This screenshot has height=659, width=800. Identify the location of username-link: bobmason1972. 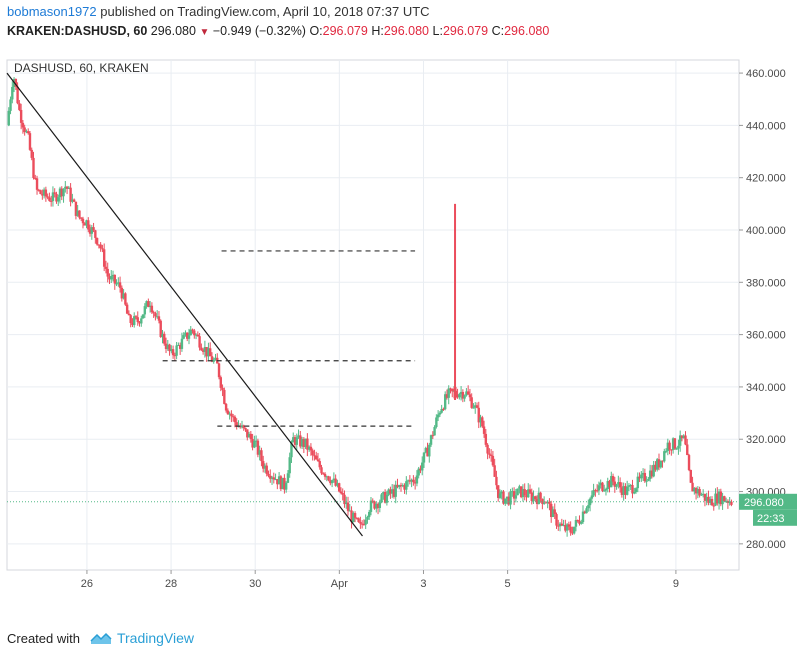
(52, 11).